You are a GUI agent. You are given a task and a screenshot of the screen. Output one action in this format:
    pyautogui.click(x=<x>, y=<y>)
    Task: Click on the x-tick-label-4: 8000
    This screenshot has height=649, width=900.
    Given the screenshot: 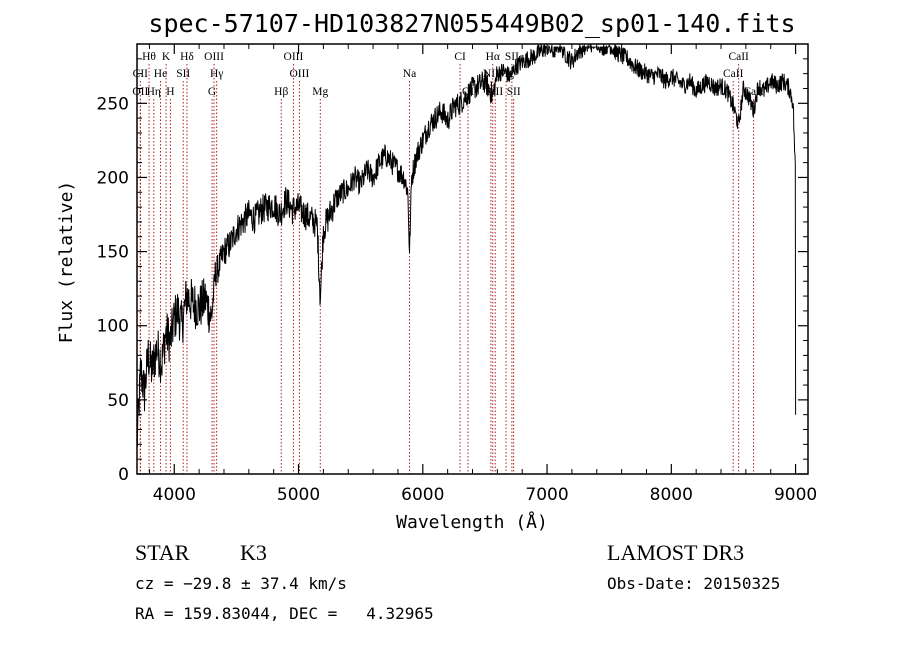 What is the action you would take?
    pyautogui.click(x=671, y=495)
    